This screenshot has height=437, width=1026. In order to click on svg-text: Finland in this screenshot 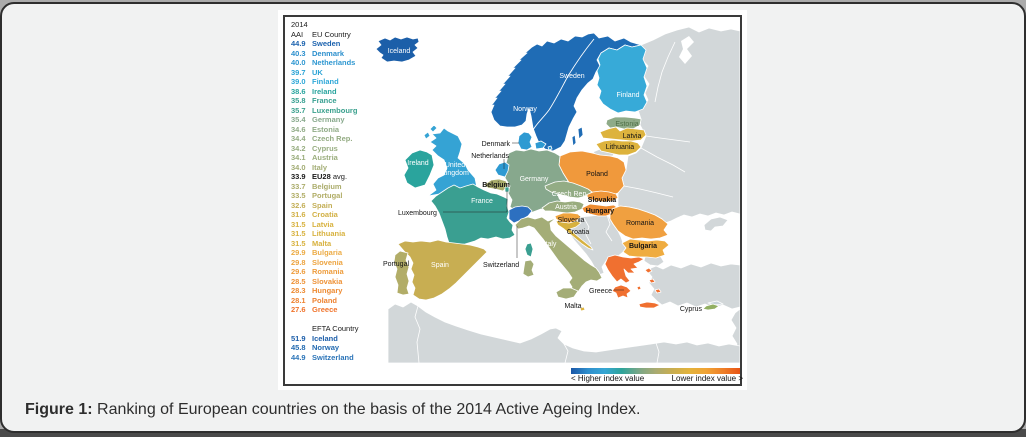, I will do `click(628, 95)`.